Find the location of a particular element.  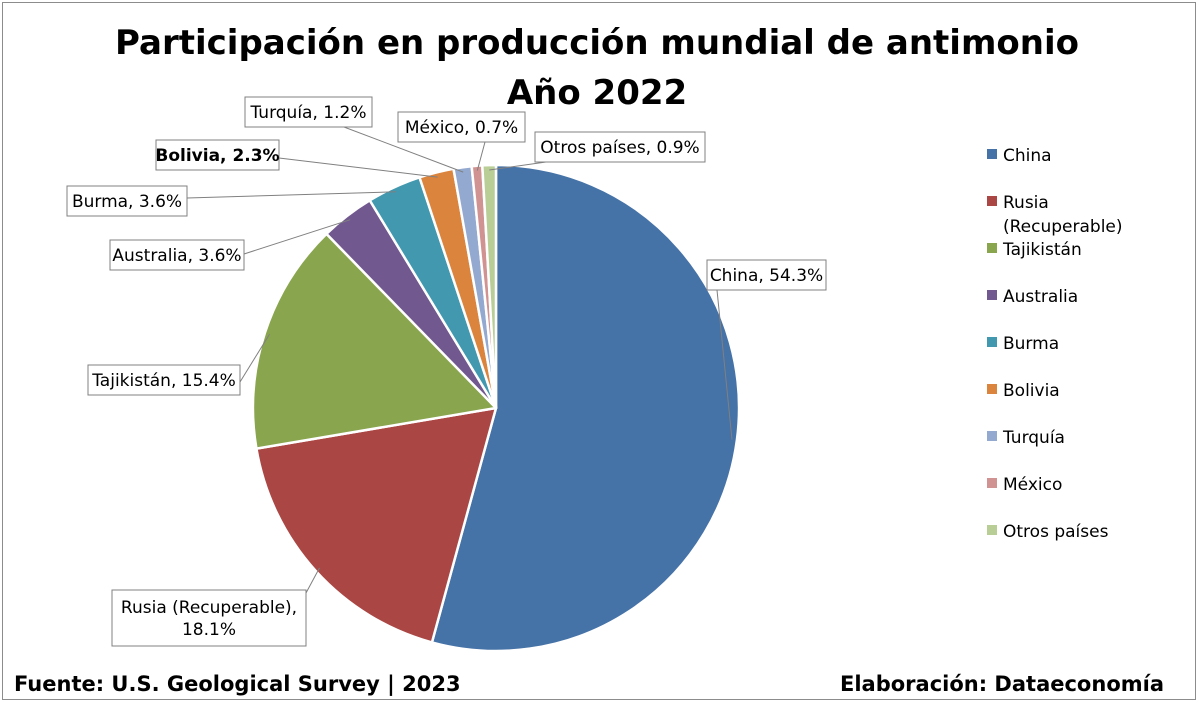

footer-source: Fuente: U.S. Geological Survey | 2023 is located at coordinates (237, 684).